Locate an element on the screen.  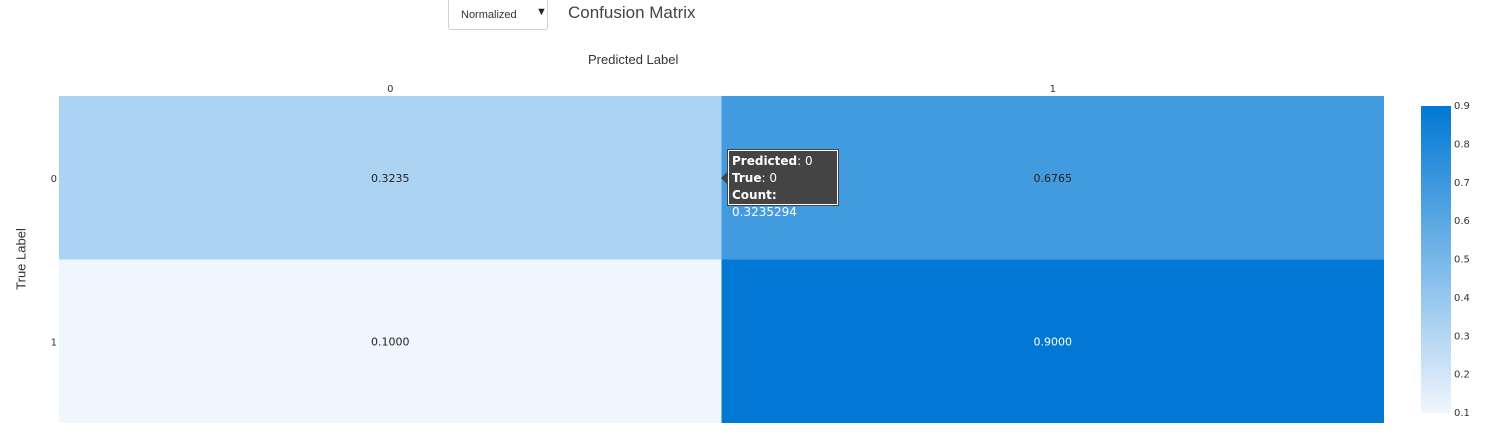
hover-tooltip: Predicted: 0 True: 0 Count: 0.3235294 is located at coordinates (783, 184).